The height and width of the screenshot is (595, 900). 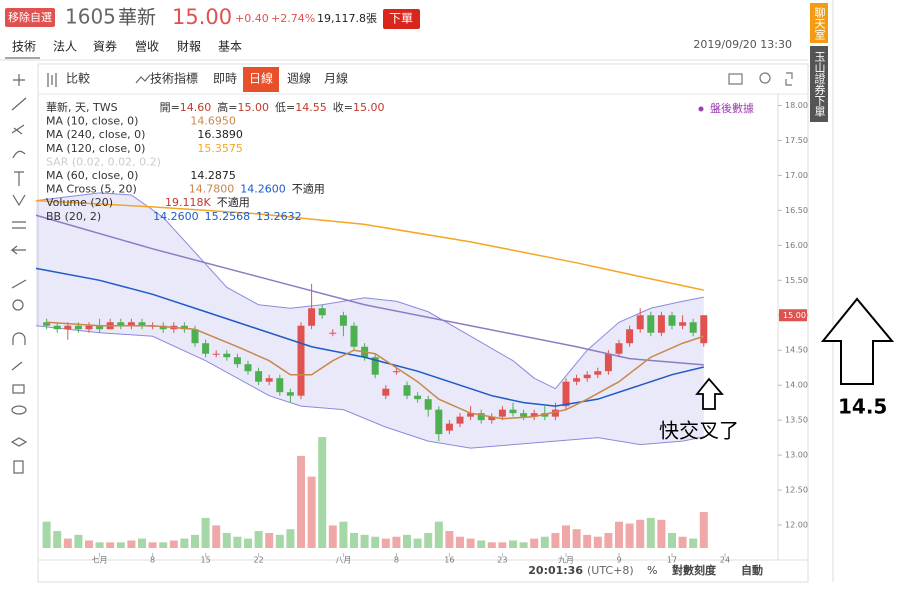 What do you see at coordinates (24, 47) in the screenshot?
I see `tab: 技術` at bounding box center [24, 47].